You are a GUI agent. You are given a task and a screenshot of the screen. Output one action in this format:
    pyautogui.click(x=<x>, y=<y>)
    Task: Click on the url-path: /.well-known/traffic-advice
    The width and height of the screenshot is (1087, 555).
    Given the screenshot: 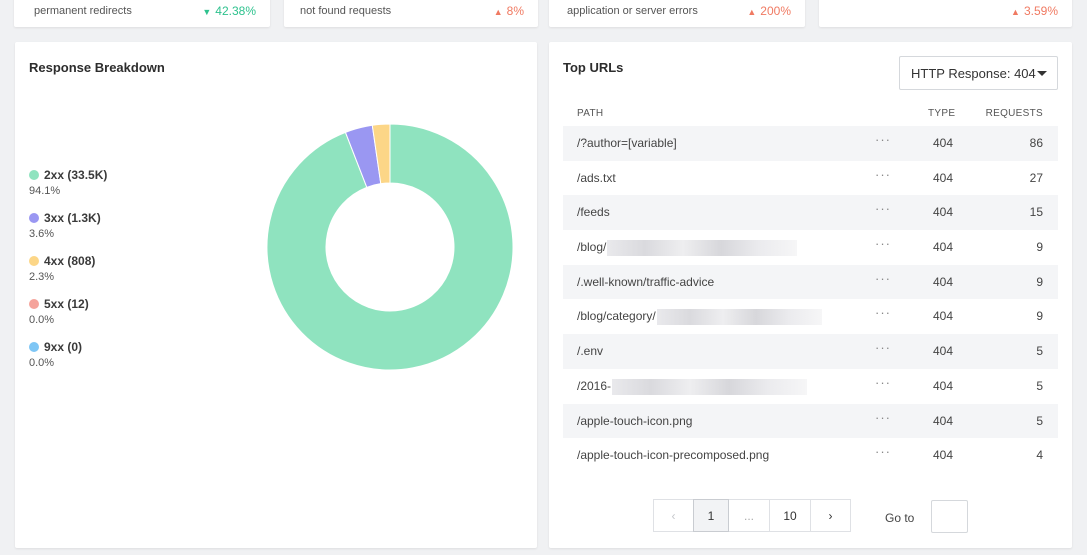 What is the action you would take?
    pyautogui.click(x=645, y=282)
    